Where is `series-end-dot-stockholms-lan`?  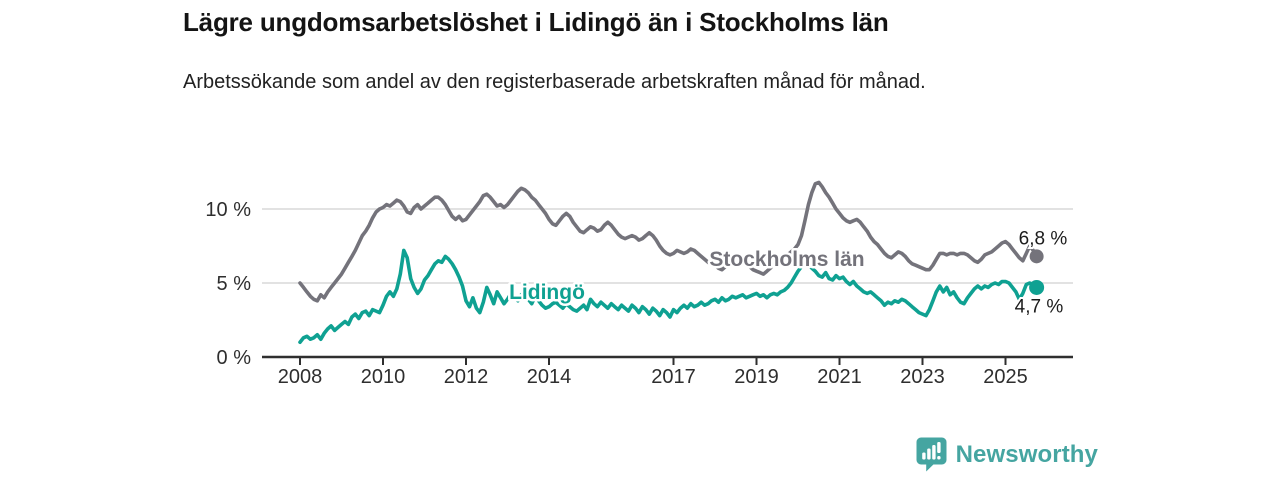 series-end-dot-stockholms-lan is located at coordinates (1036, 256).